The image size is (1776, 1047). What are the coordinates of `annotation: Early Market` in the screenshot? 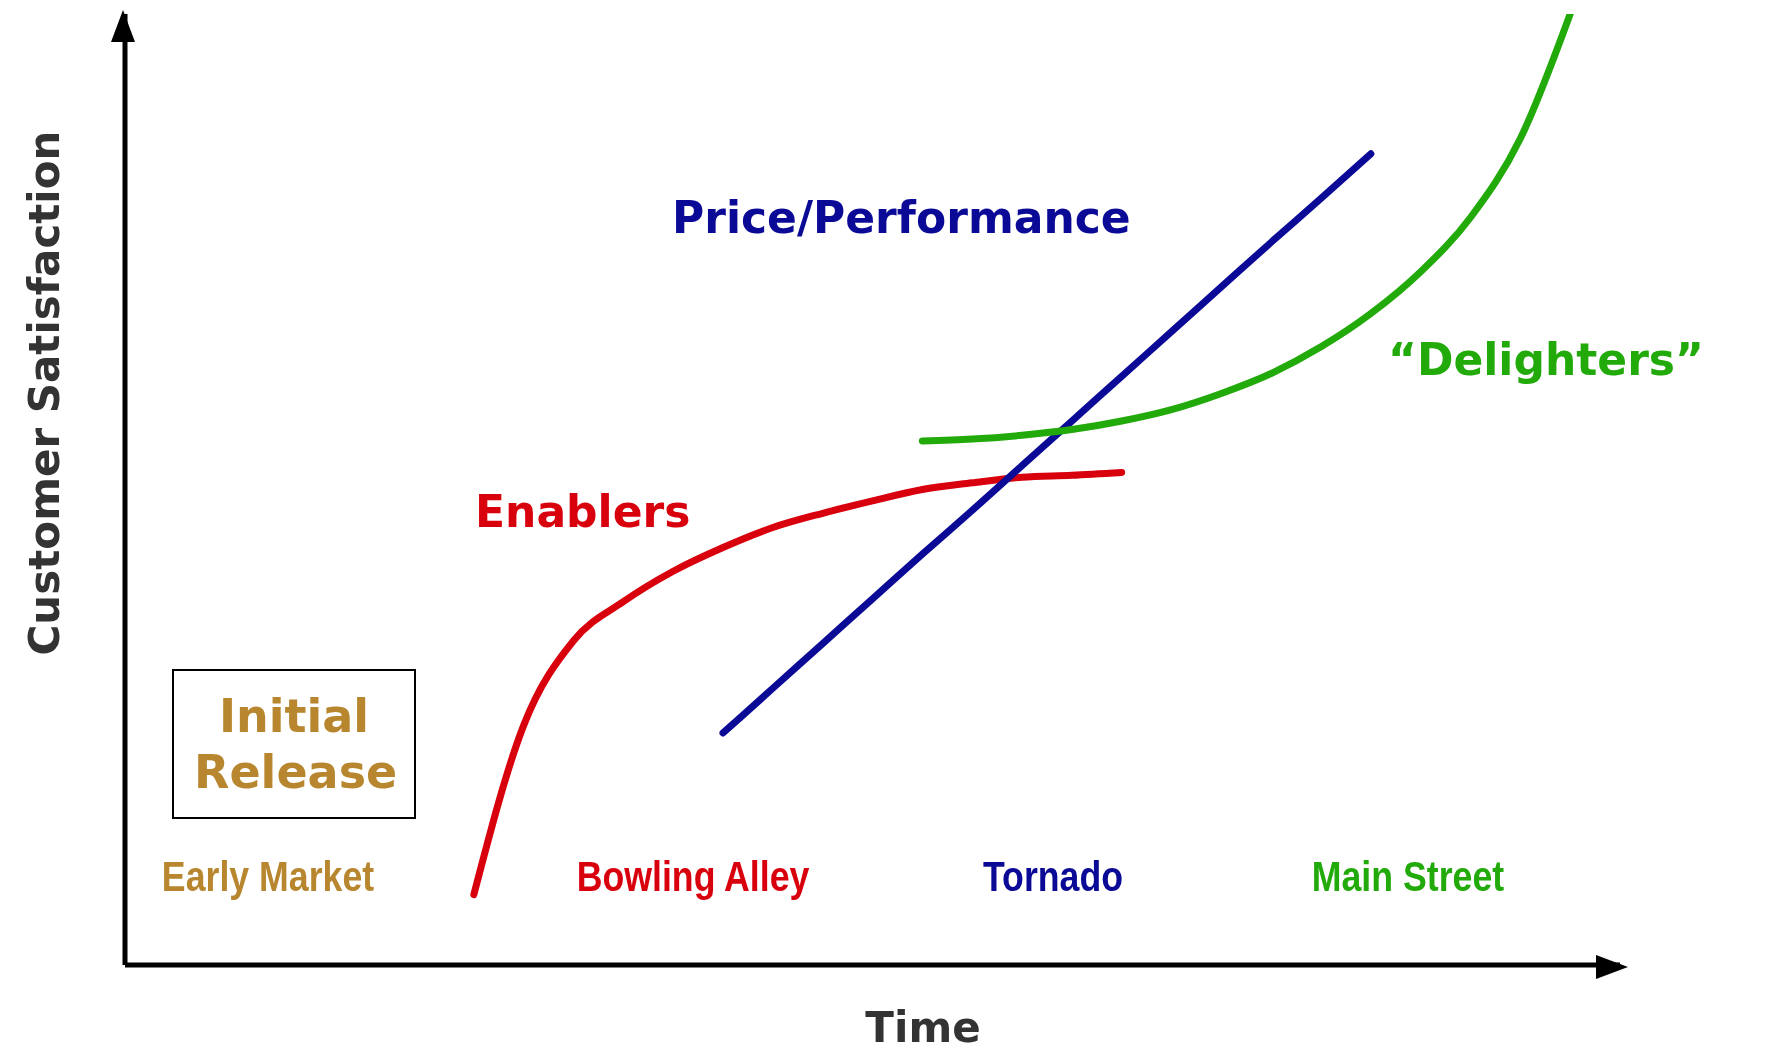 It's located at (268, 877).